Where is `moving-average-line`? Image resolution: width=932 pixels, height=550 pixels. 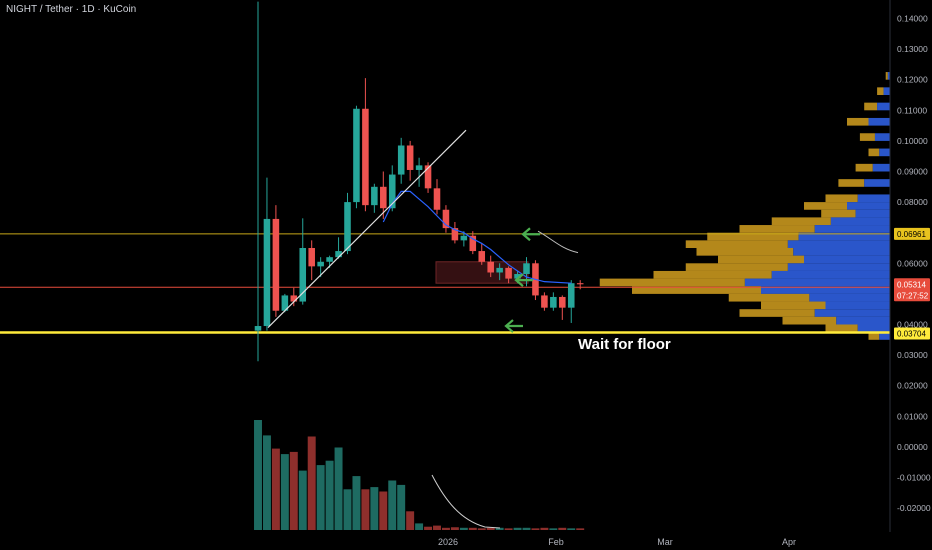
moving-average-line is located at coordinates (477, 237).